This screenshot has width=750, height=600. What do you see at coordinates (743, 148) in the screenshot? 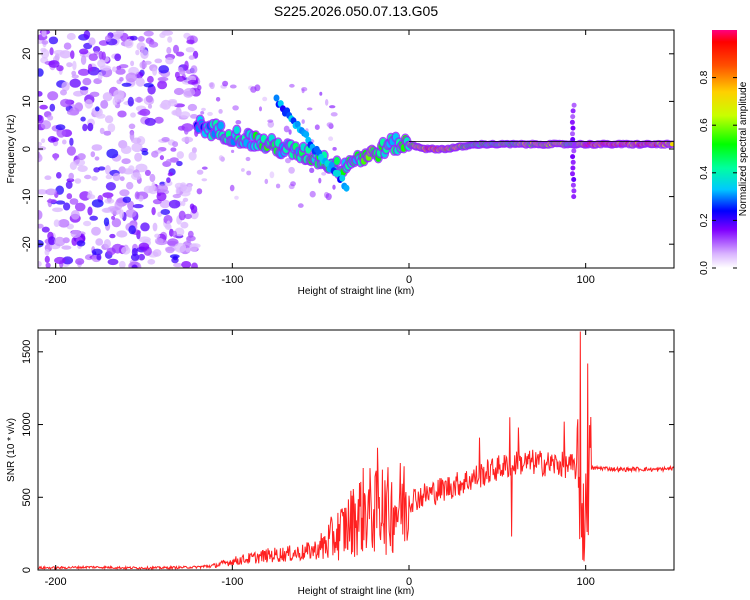
I see `colorbar-label: Normalized spectral amplitude` at bounding box center [743, 148].